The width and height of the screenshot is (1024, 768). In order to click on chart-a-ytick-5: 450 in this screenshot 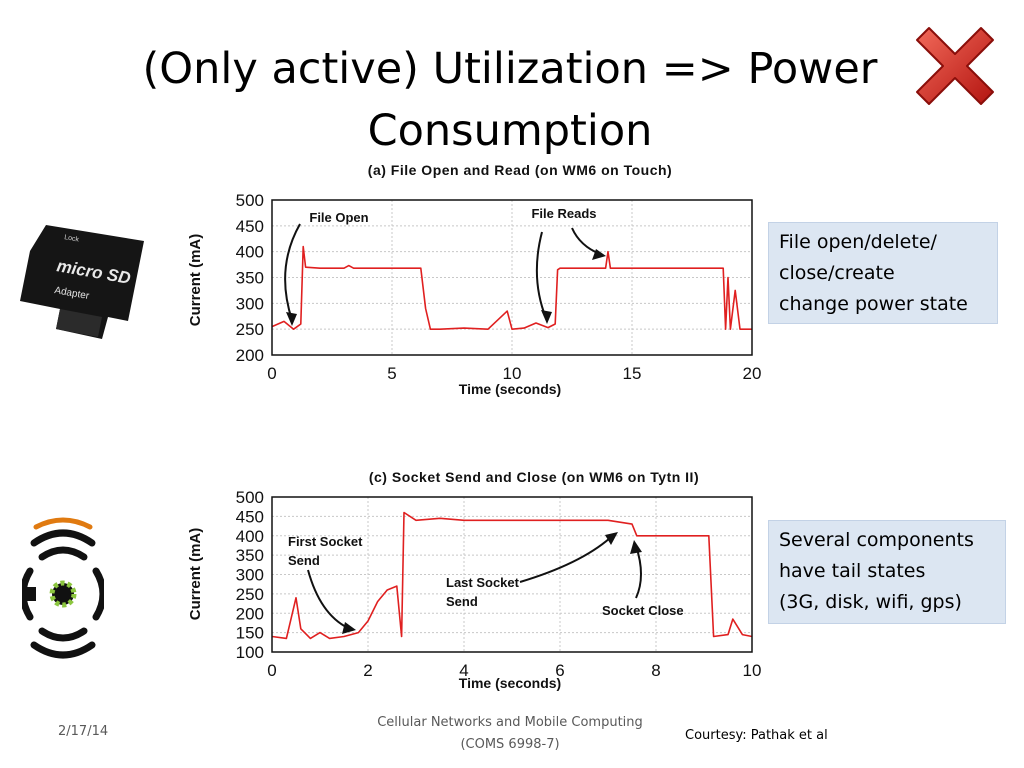, I will do `click(250, 226)`.